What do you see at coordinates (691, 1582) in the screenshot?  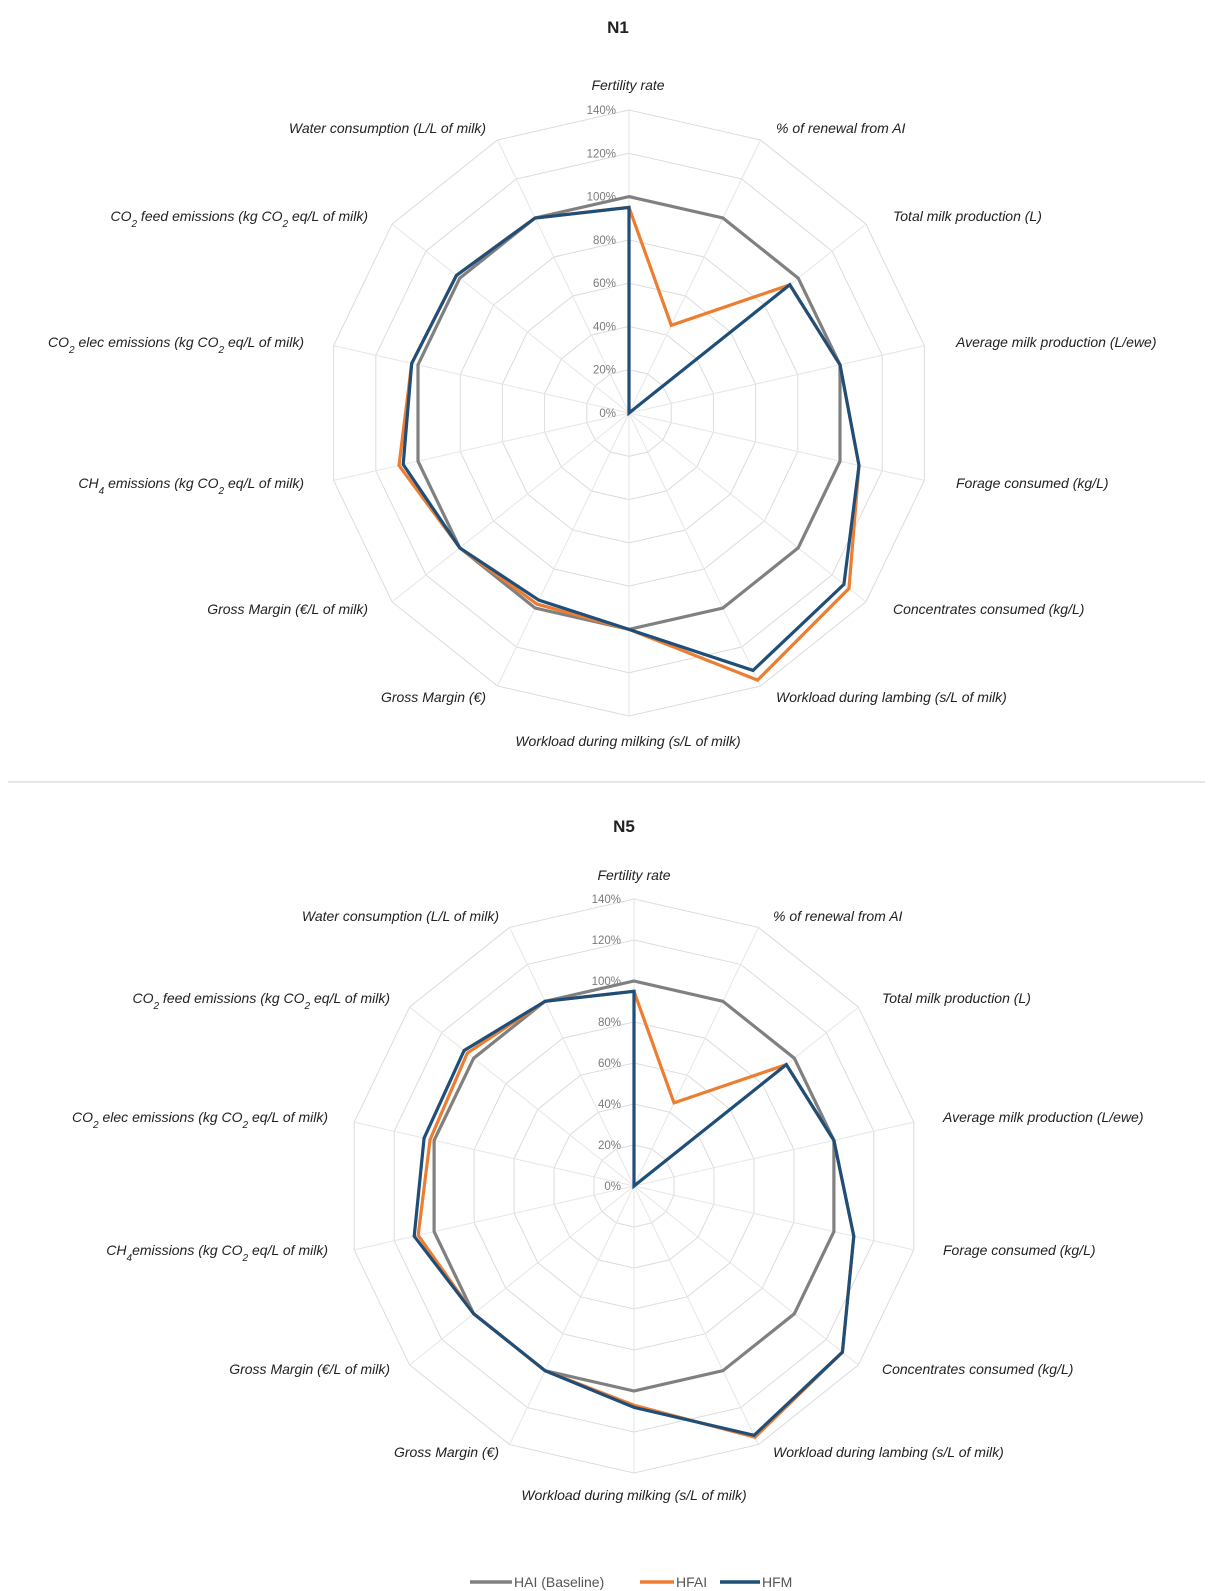 I see `legend-label: HFAI` at bounding box center [691, 1582].